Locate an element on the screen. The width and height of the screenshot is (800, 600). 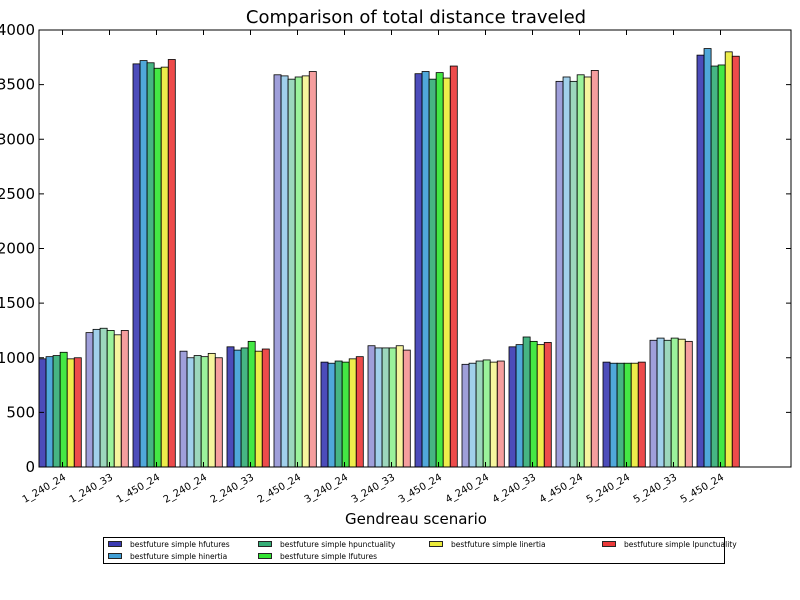
y-tick-label: 2000 is located at coordinates (17, 249).